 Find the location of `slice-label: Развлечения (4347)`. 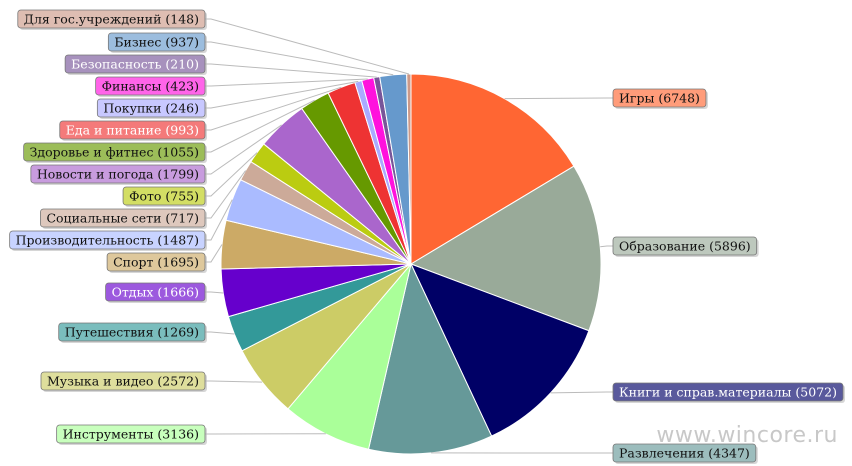

slice-label: Развлечения (4347) is located at coordinates (685, 453).